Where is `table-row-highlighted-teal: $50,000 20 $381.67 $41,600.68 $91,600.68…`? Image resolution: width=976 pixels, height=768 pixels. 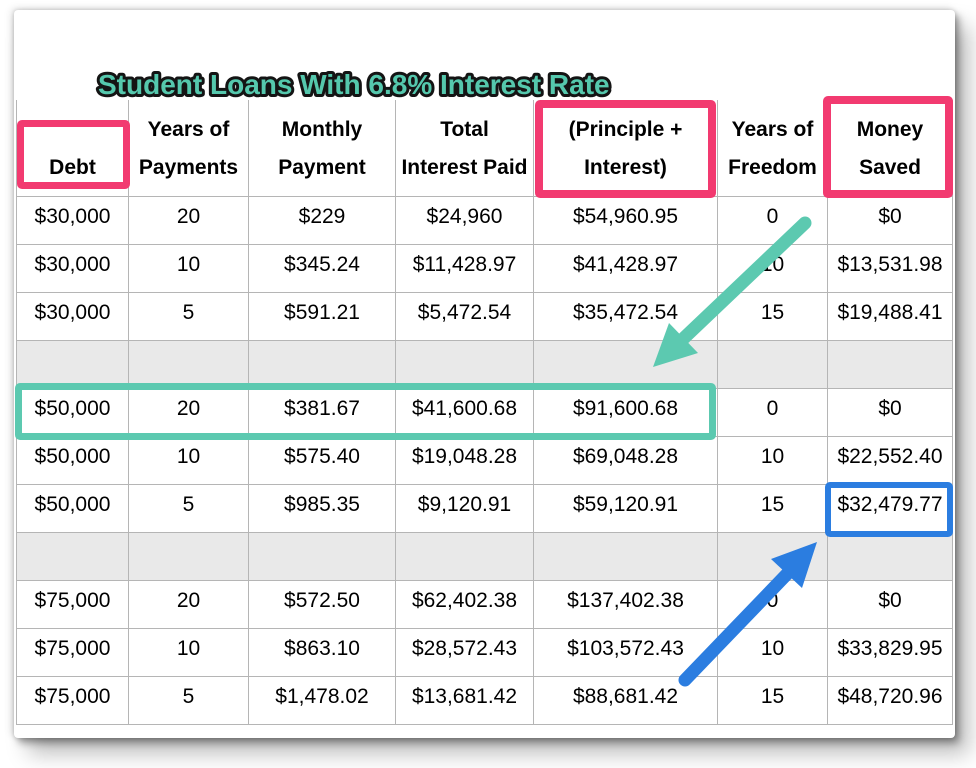 table-row-highlighted-teal: $50,000 20 $381.67 $41,600.68 $91,600.68… is located at coordinates (484, 412).